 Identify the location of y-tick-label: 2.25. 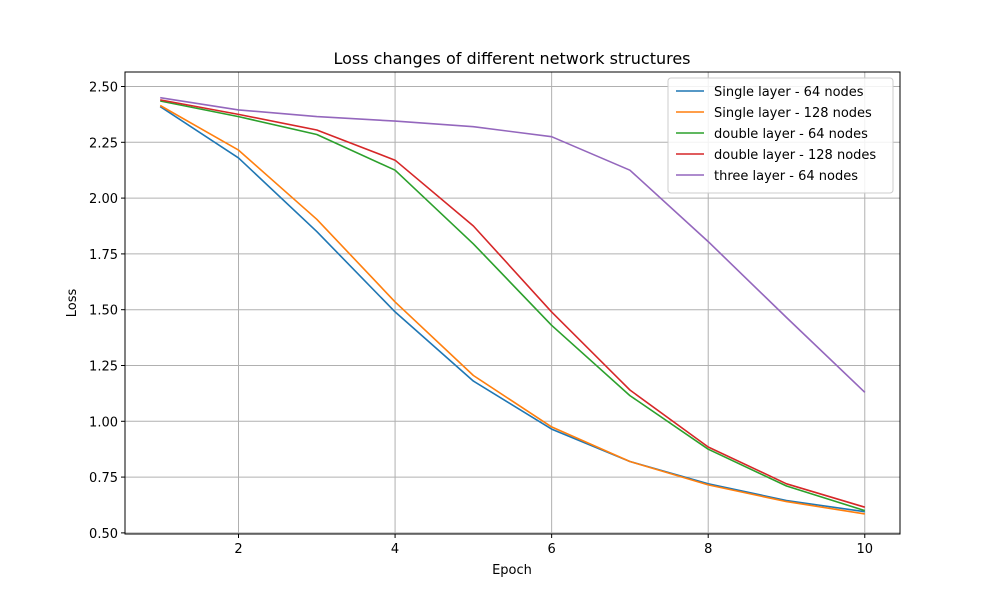
(103, 143).